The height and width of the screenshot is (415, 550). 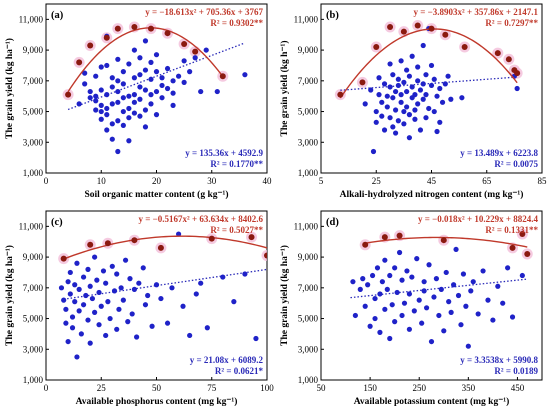 What do you see at coordinates (157, 401) in the screenshot?
I see `x-axis-title: Available phosphorus content (mg kg⁻¹)` at bounding box center [157, 401].